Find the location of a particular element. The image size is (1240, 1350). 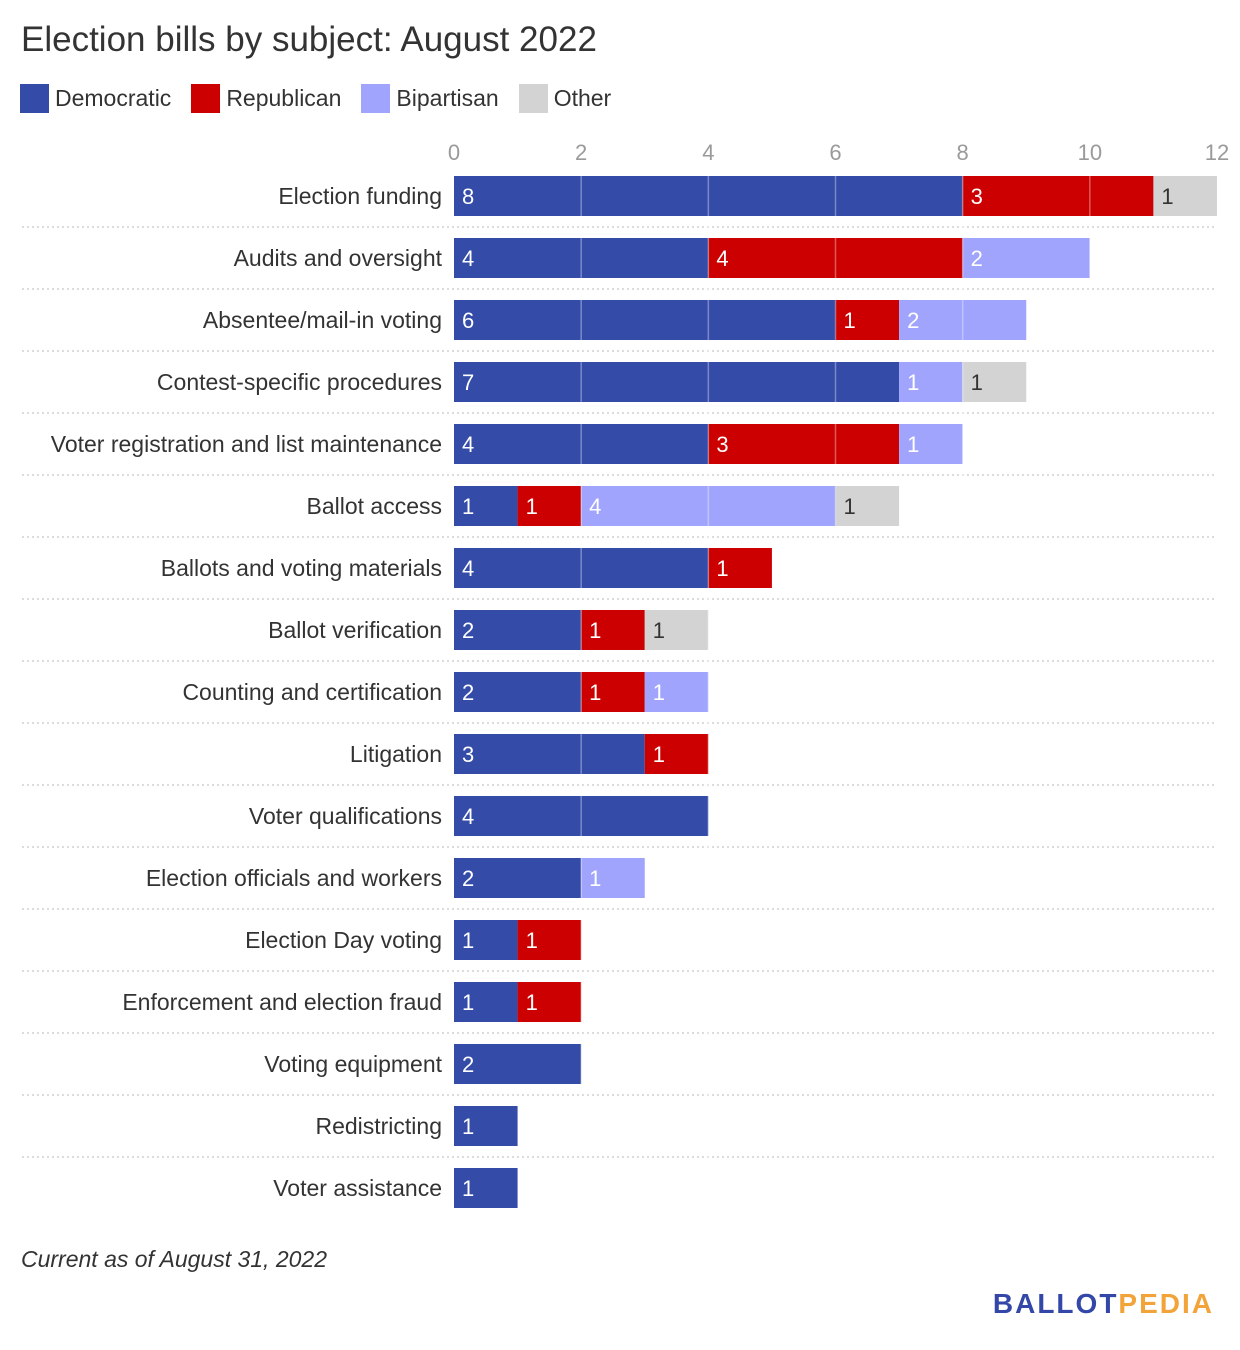

x-tick-label: 8 is located at coordinates (963, 152).